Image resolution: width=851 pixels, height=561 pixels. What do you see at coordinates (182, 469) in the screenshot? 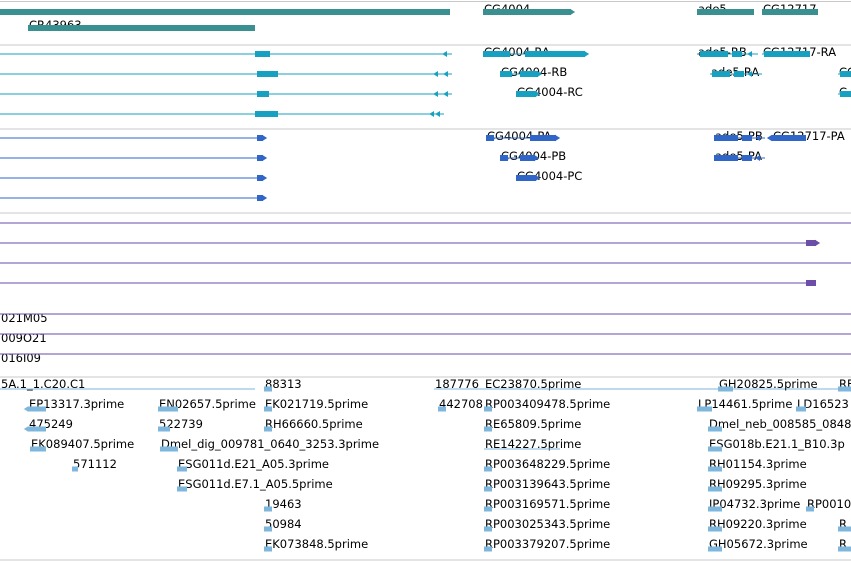
I see `feature-esg011d-e21-a05-3prime-block` at bounding box center [182, 469].